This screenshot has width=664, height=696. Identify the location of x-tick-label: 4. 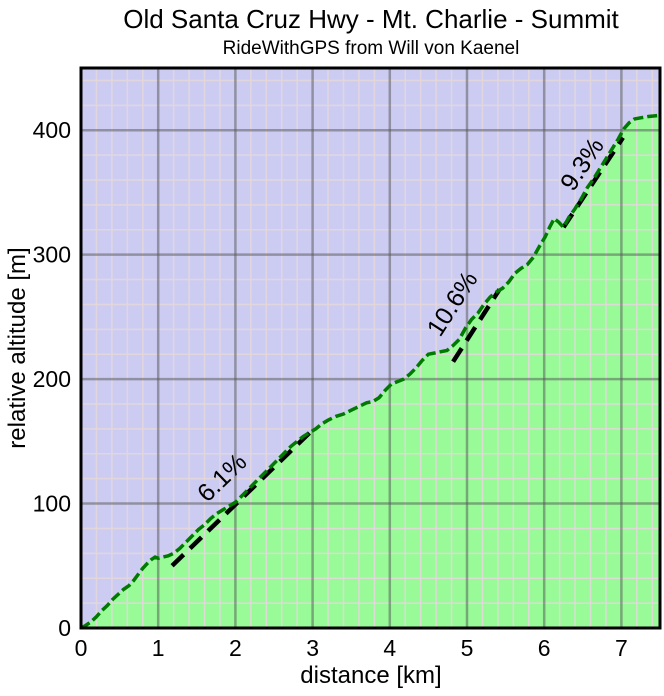
(389, 648).